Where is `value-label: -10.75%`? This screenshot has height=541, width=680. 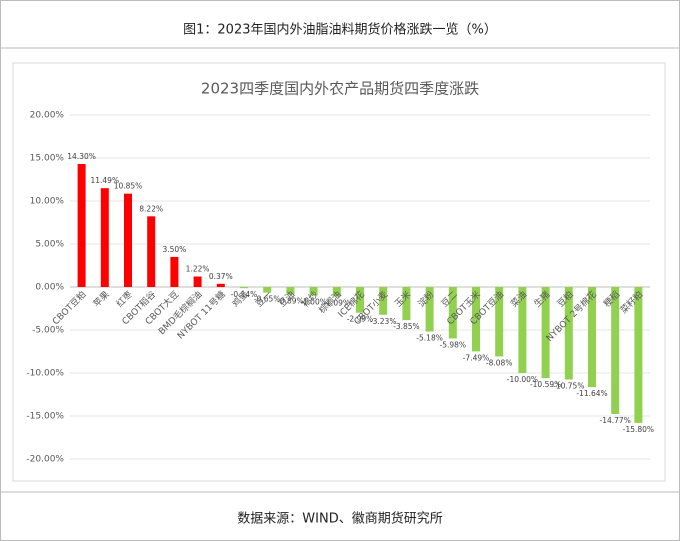 value-label: -10.75% is located at coordinates (568, 385).